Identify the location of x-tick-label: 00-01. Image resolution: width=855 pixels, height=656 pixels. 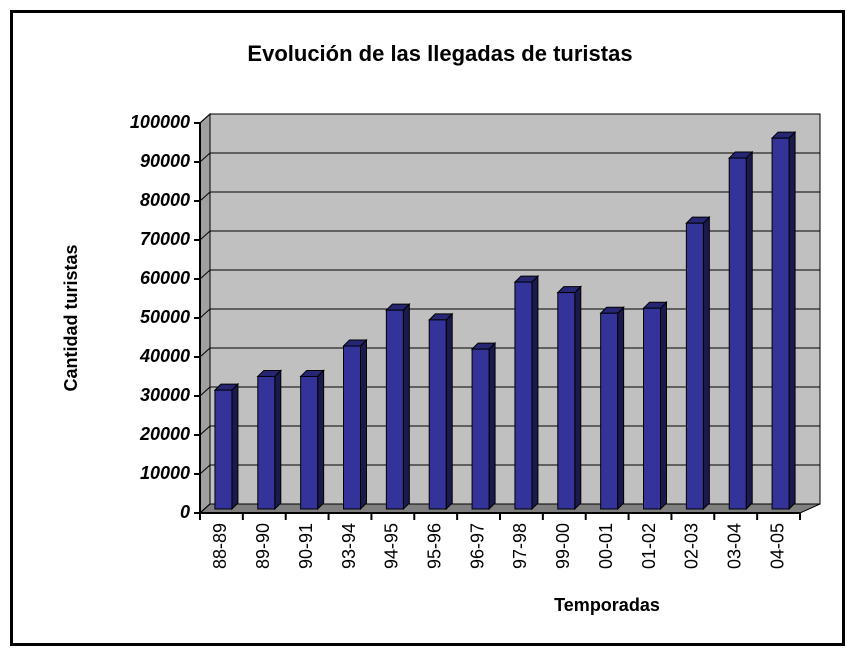
(606, 546).